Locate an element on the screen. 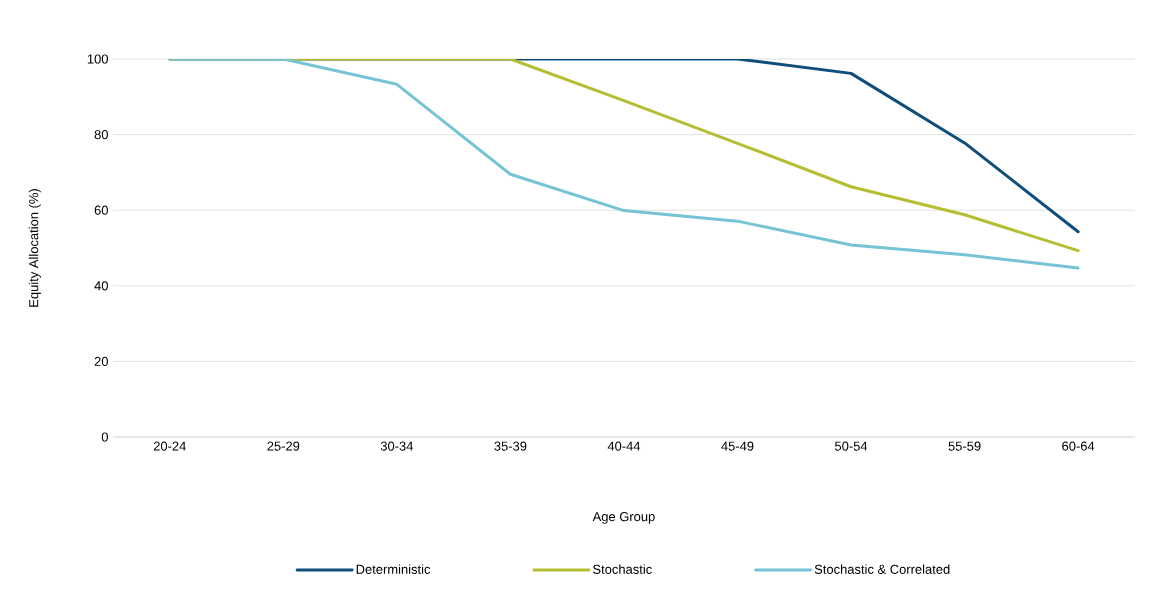 This screenshot has height=601, width=1154. y-tick-label: 40 is located at coordinates (101, 286).